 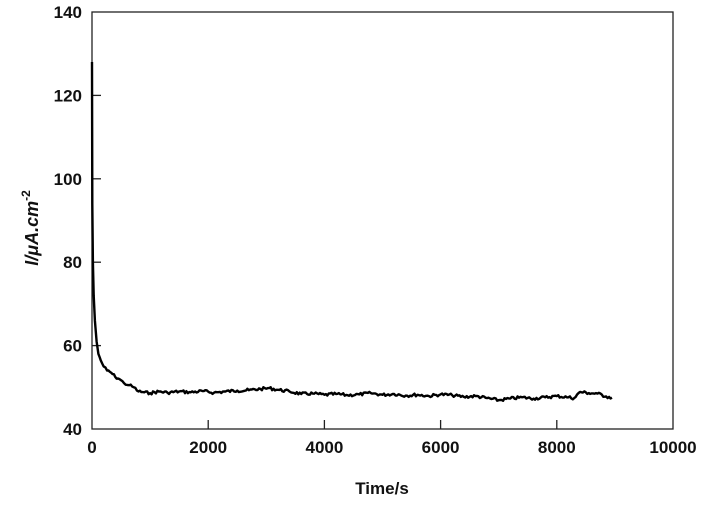 What do you see at coordinates (68, 179) in the screenshot?
I see `y-tick-label: 100` at bounding box center [68, 179].